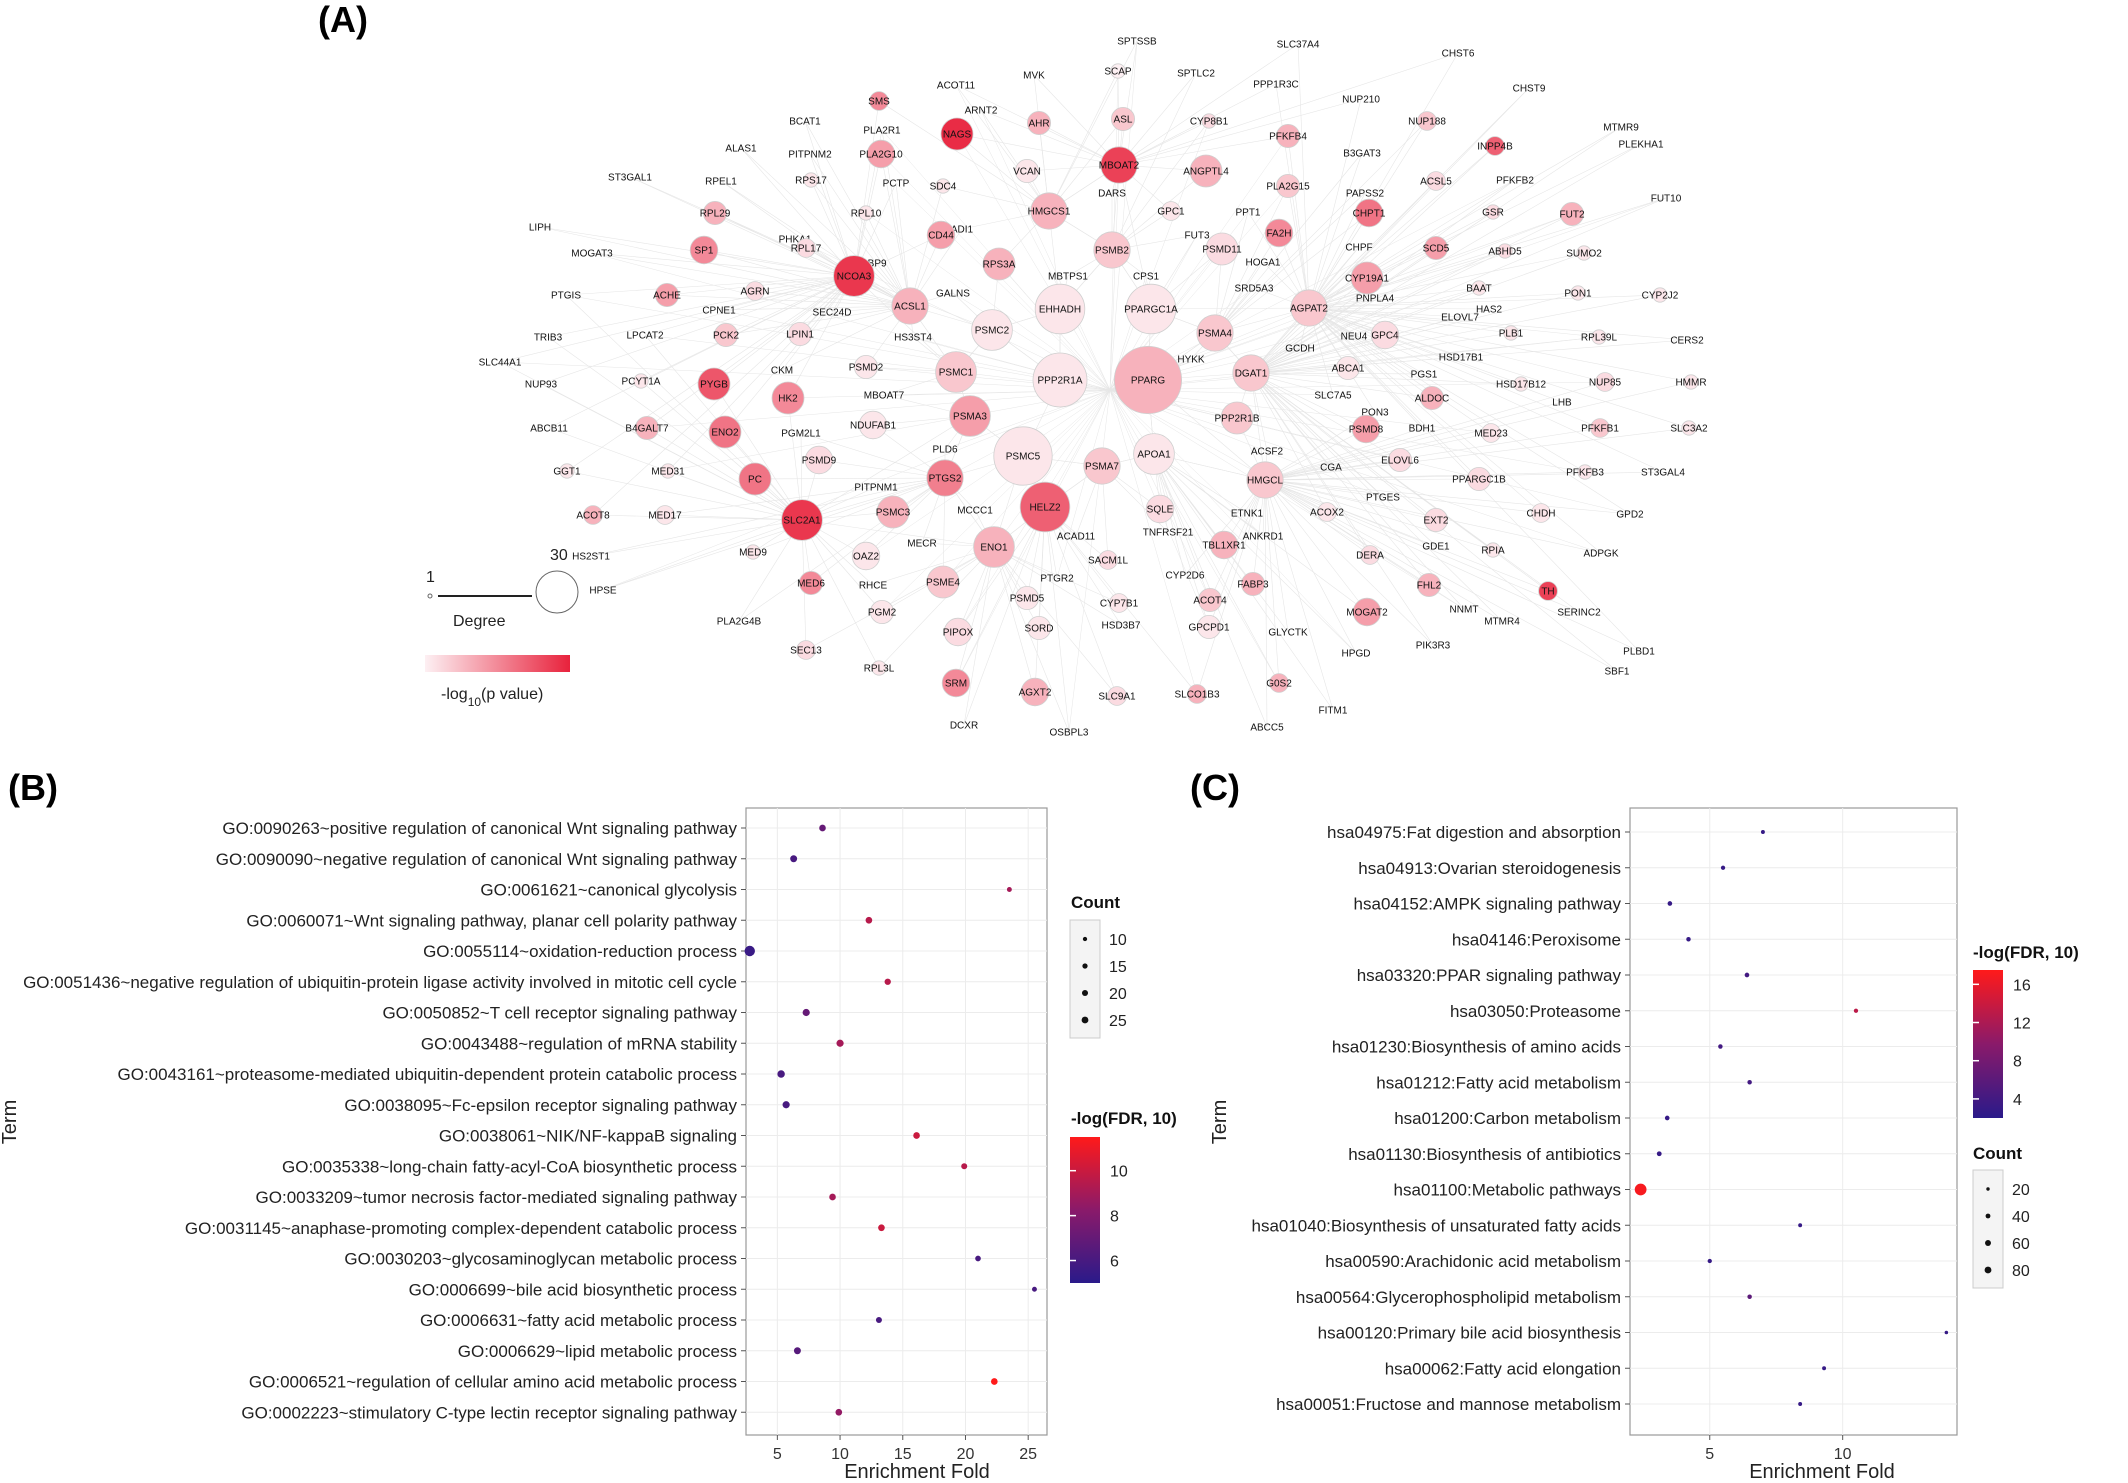 The width and height of the screenshot is (2128, 1483). What do you see at coordinates (579, 1043) in the screenshot?
I see `term-label: GO:0043488~regulation of mRNA stability` at bounding box center [579, 1043].